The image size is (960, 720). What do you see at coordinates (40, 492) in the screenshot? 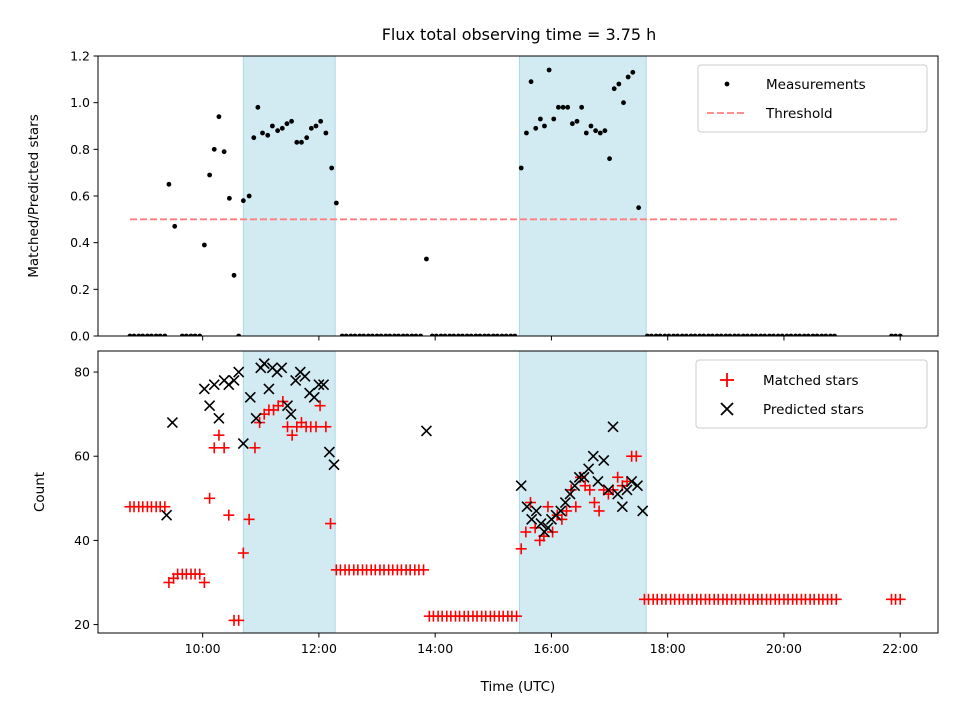
I see `bottom-panel-ylabel: Count` at bounding box center [40, 492].